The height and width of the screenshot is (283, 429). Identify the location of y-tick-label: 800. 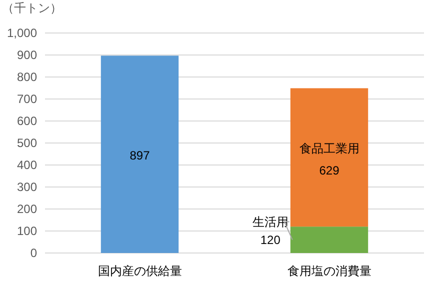
(27, 77).